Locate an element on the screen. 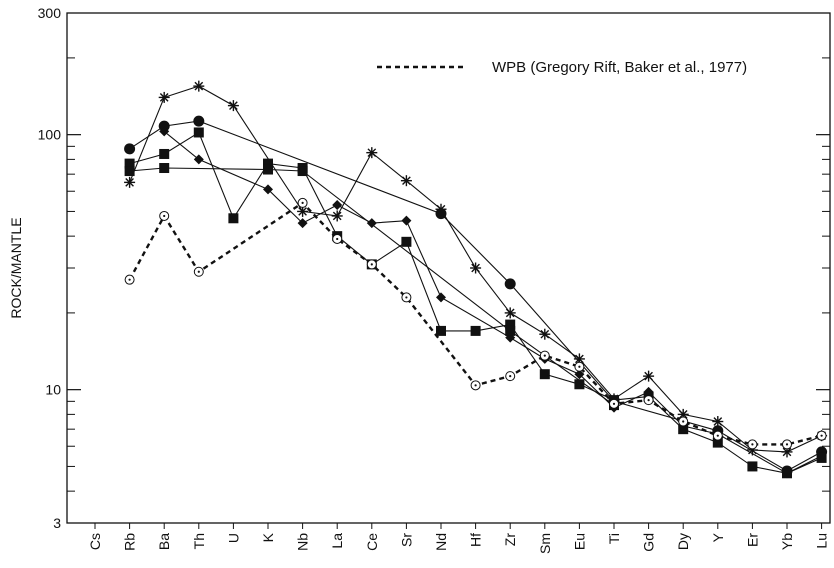 The width and height of the screenshot is (834, 568). x-tick-label: Hf is located at coordinates (476, 540).